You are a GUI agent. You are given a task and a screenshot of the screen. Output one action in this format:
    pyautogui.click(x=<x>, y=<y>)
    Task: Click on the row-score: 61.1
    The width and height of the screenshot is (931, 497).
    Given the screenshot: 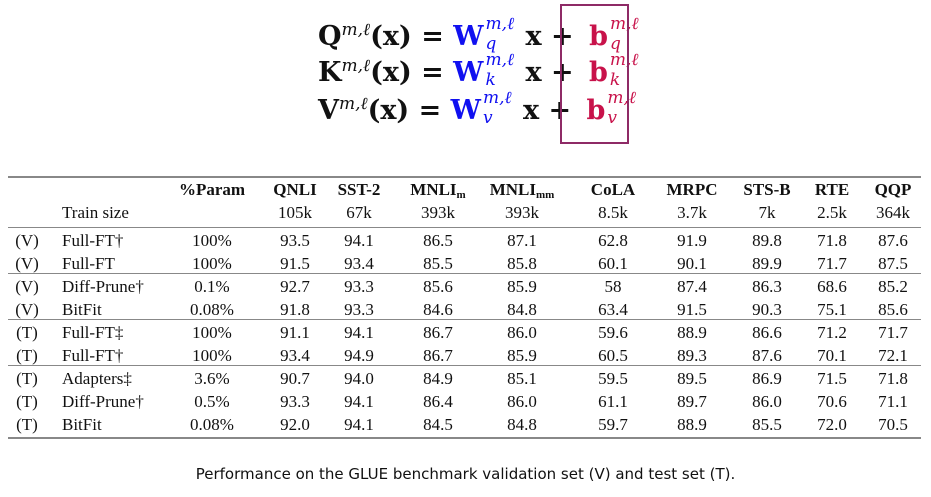 What is the action you would take?
    pyautogui.click(x=613, y=401)
    